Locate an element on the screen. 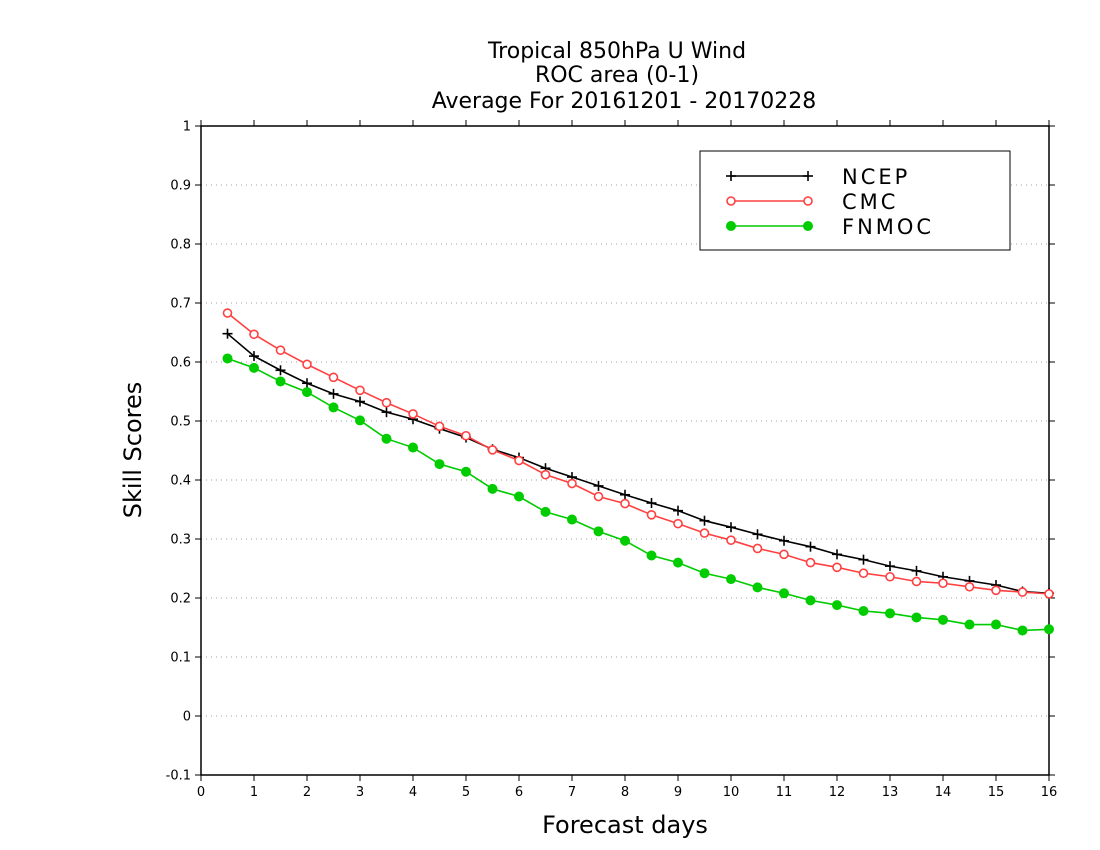  x-tick-label: 1 is located at coordinates (254, 792).